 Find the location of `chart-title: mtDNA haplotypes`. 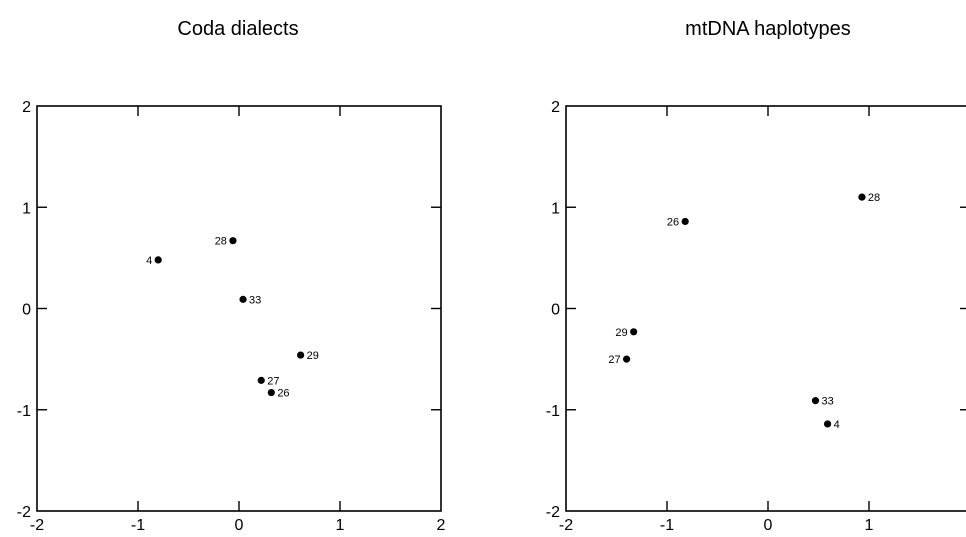

chart-title: mtDNA haplotypes is located at coordinates (768, 29).